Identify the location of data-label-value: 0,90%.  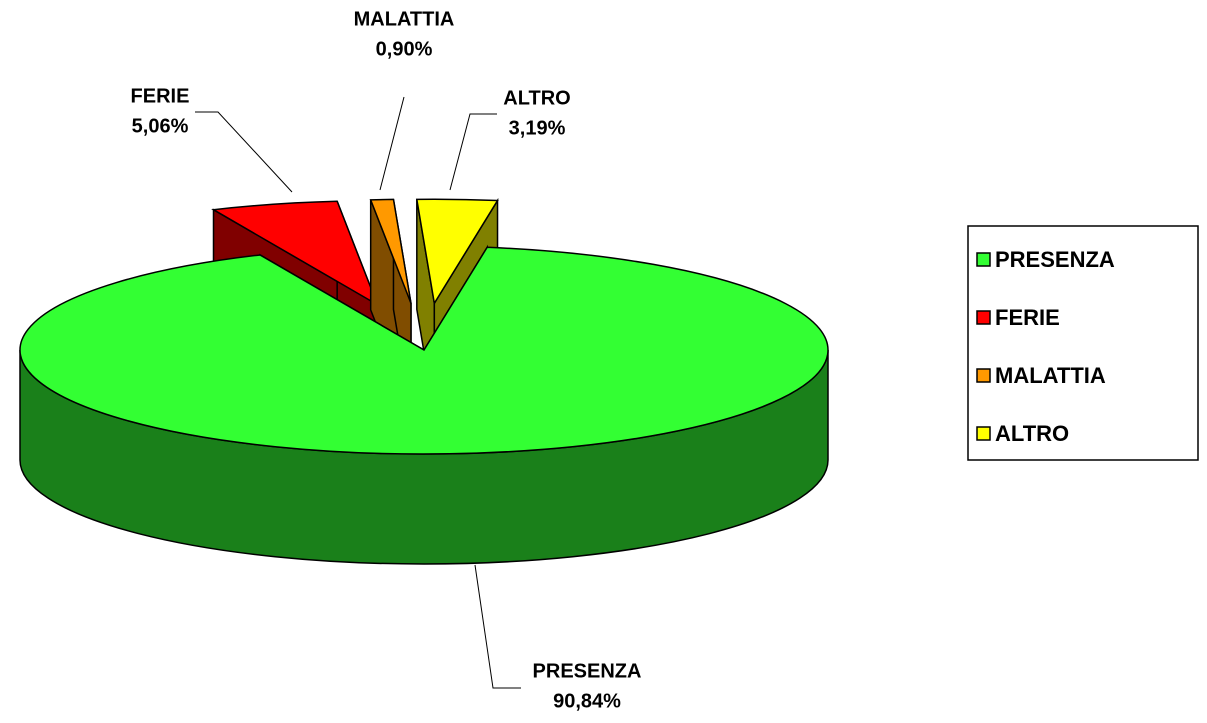
(404, 49).